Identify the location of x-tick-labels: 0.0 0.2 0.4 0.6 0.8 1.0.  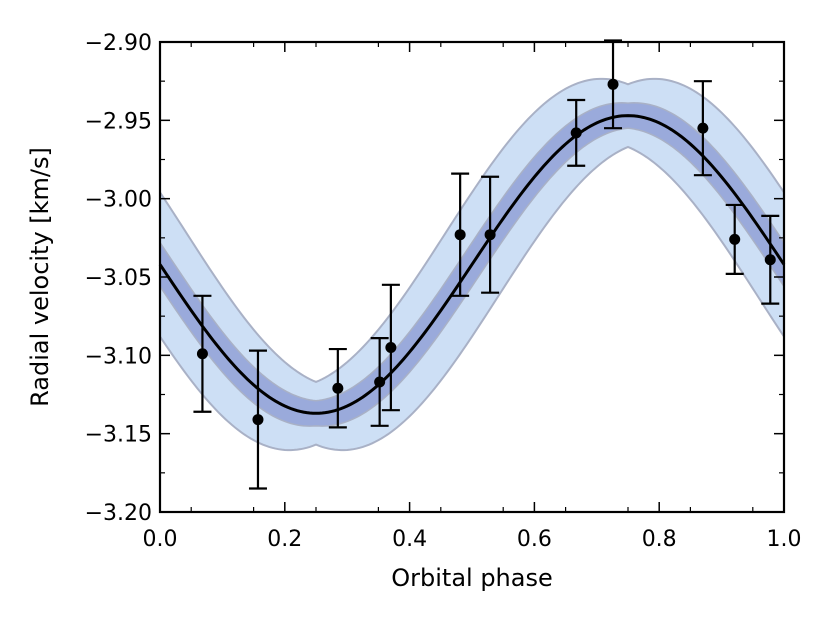
(472, 539).